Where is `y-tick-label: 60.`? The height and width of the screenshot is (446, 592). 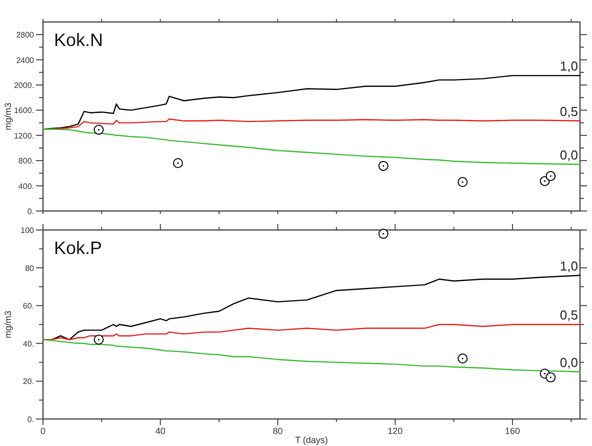 y-tick-label: 60. is located at coordinates (28, 306).